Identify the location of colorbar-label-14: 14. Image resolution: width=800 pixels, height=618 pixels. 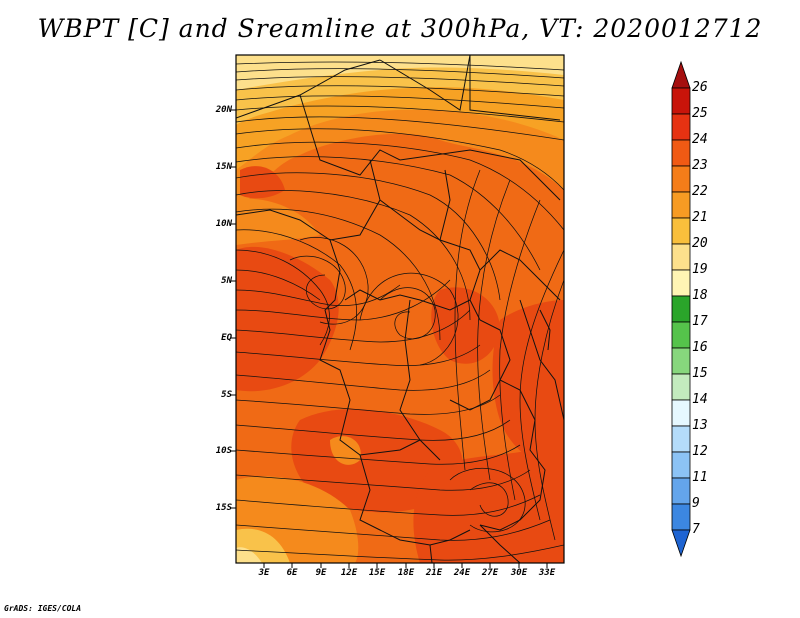
(700, 399).